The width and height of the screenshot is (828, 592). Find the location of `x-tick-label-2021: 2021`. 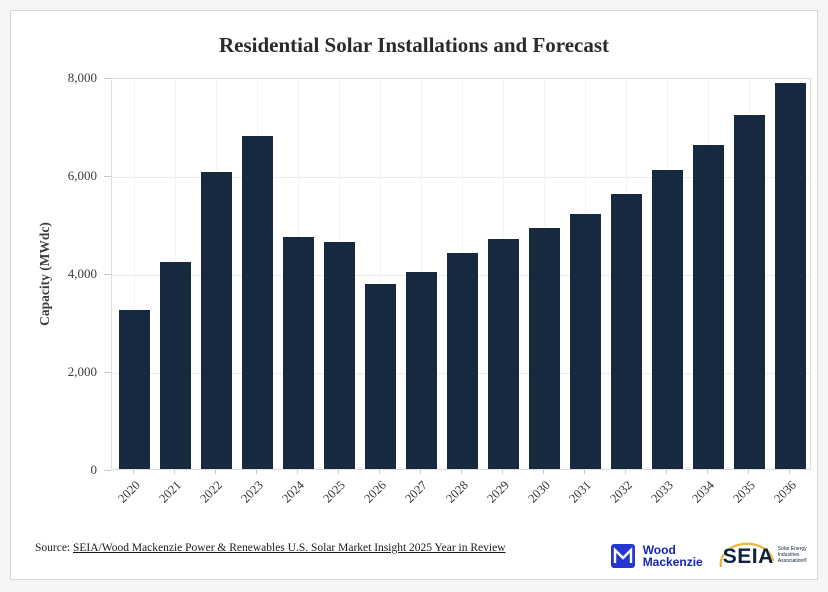

x-tick-label-2021: 2021 is located at coordinates (170, 492).